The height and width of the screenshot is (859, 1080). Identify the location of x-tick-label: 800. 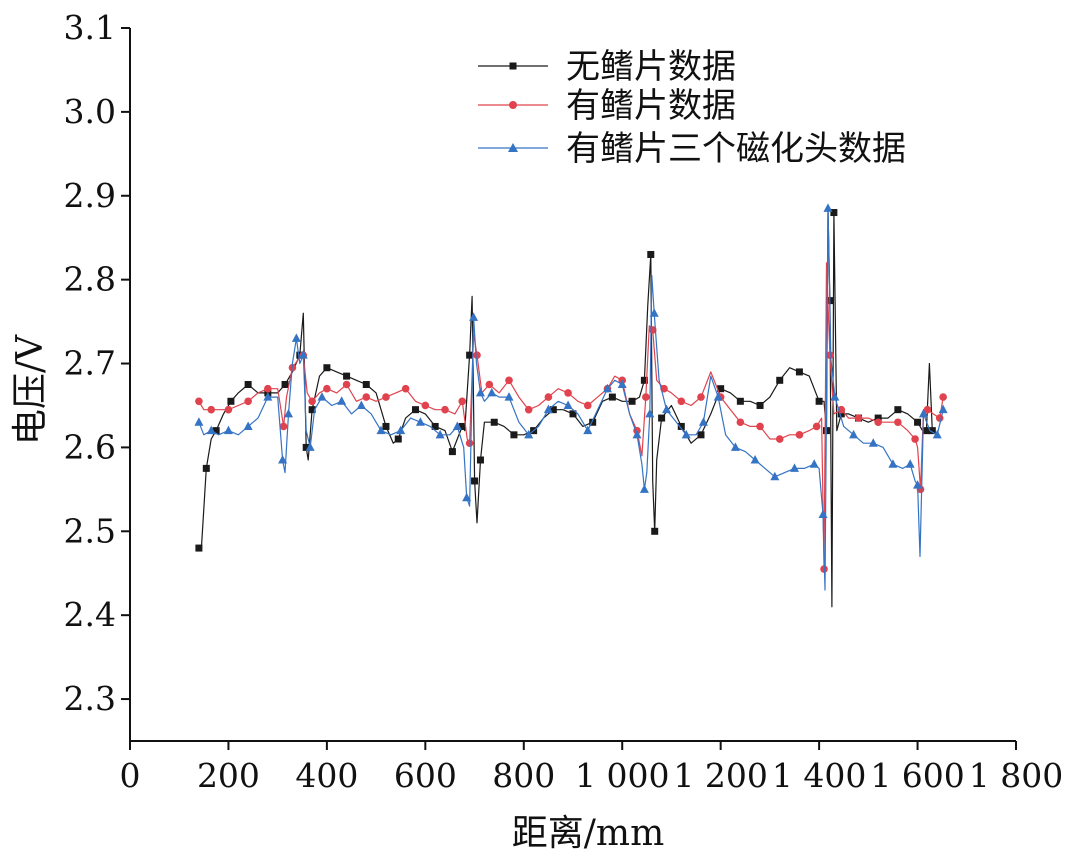
(523, 775).